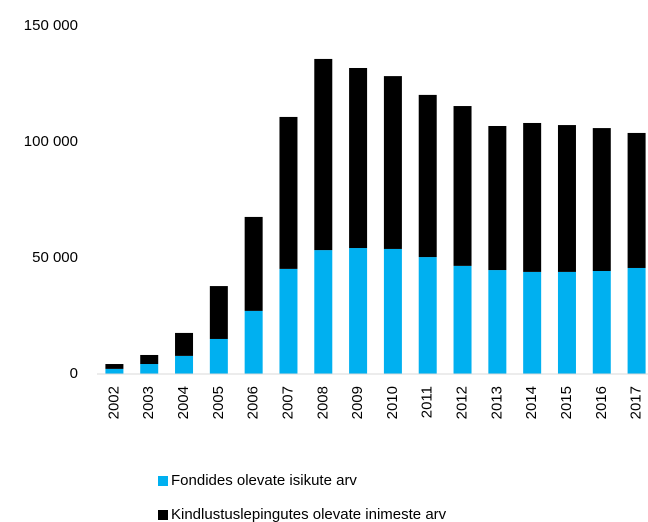 The width and height of the screenshot is (648, 522). I want to click on x-tick-label: 2004, so click(183, 402).